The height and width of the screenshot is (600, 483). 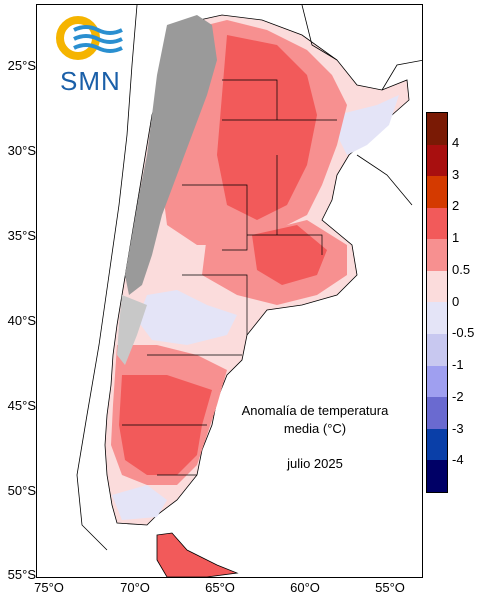 I want to click on lon-label-65: 65°O, so click(x=220, y=587).